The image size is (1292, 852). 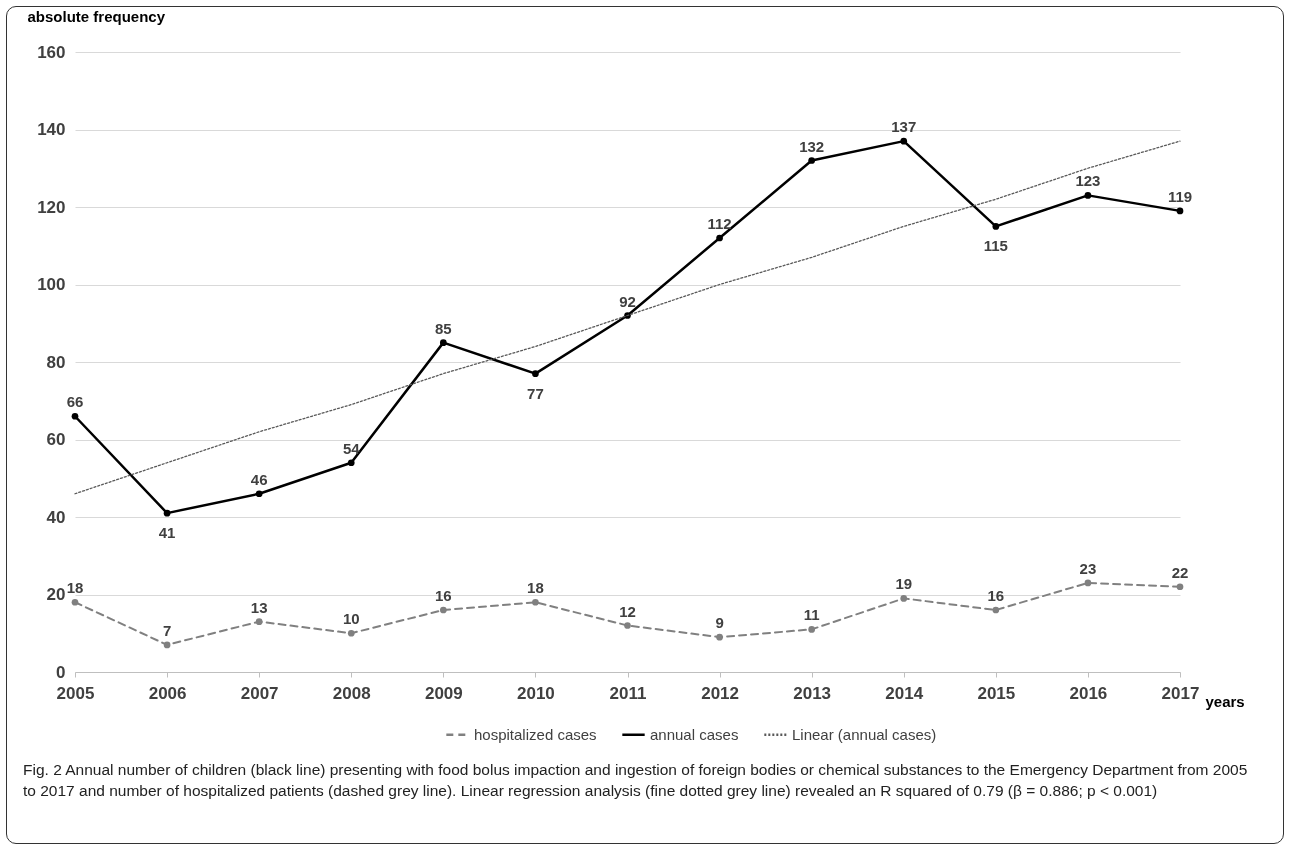 I want to click on data-label: 23, so click(x=1088, y=568).